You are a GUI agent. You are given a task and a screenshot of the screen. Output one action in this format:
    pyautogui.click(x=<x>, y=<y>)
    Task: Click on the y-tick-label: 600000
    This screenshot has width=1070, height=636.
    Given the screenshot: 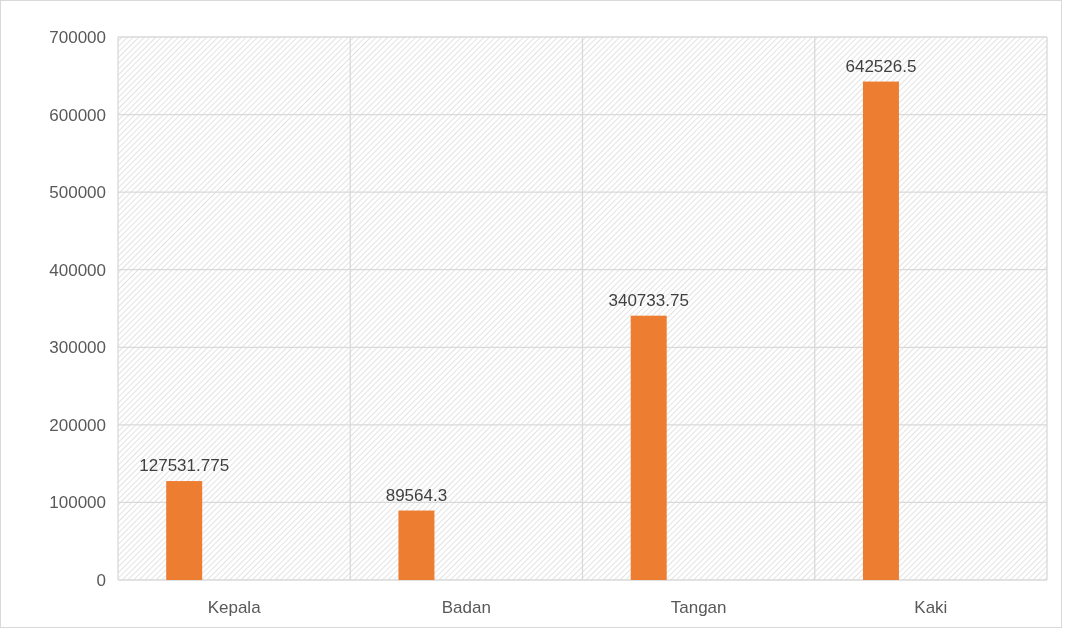 What is the action you would take?
    pyautogui.click(x=77, y=115)
    